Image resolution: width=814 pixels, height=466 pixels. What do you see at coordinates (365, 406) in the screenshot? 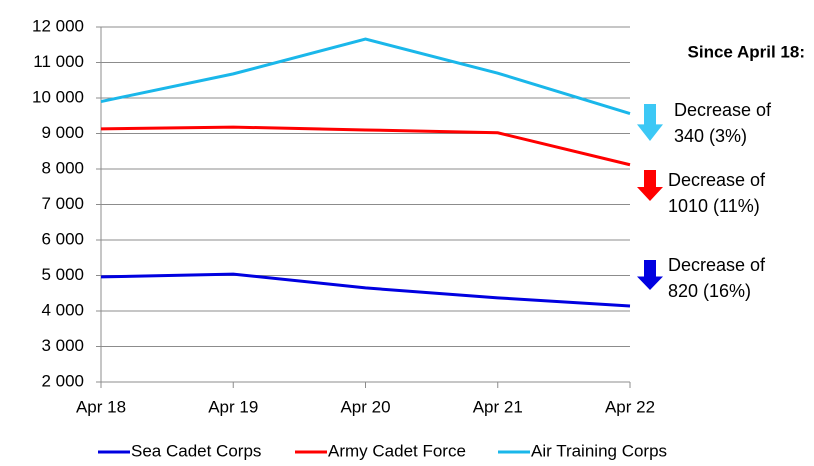
I see `x-tick-label: Apr 20` at bounding box center [365, 406].